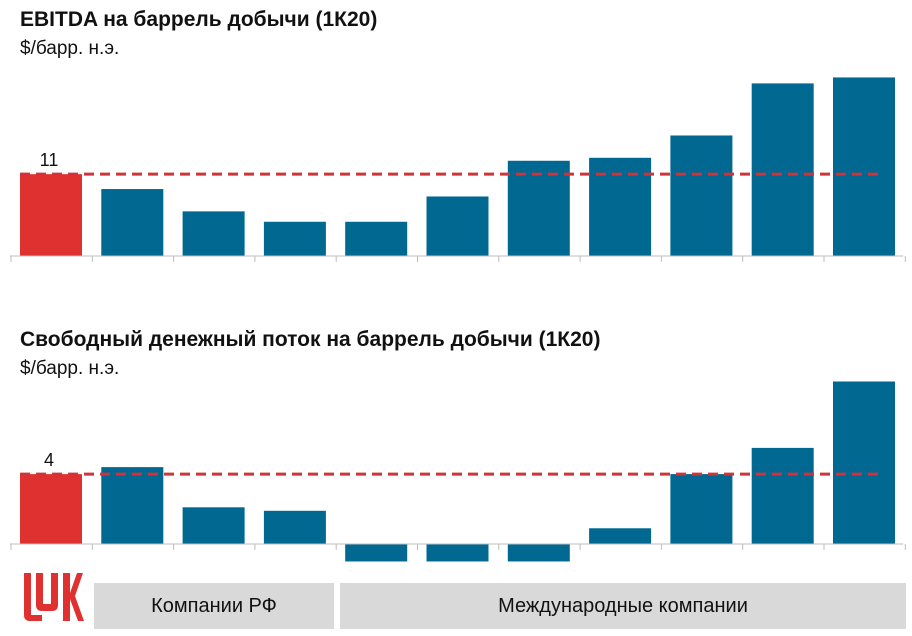  What do you see at coordinates (49, 160) in the screenshot?
I see `data-label-0: 11` at bounding box center [49, 160].